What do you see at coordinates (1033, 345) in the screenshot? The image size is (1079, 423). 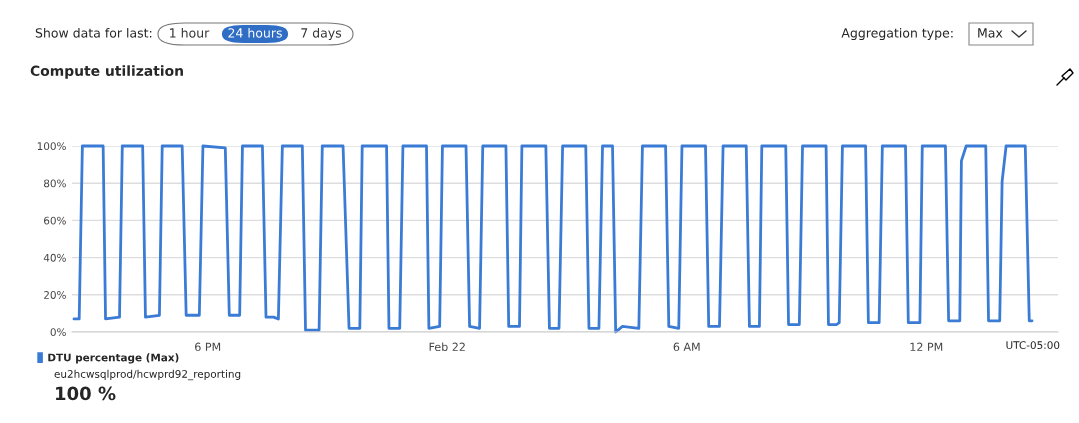 I see `text: UTC-05:00` at bounding box center [1033, 345].